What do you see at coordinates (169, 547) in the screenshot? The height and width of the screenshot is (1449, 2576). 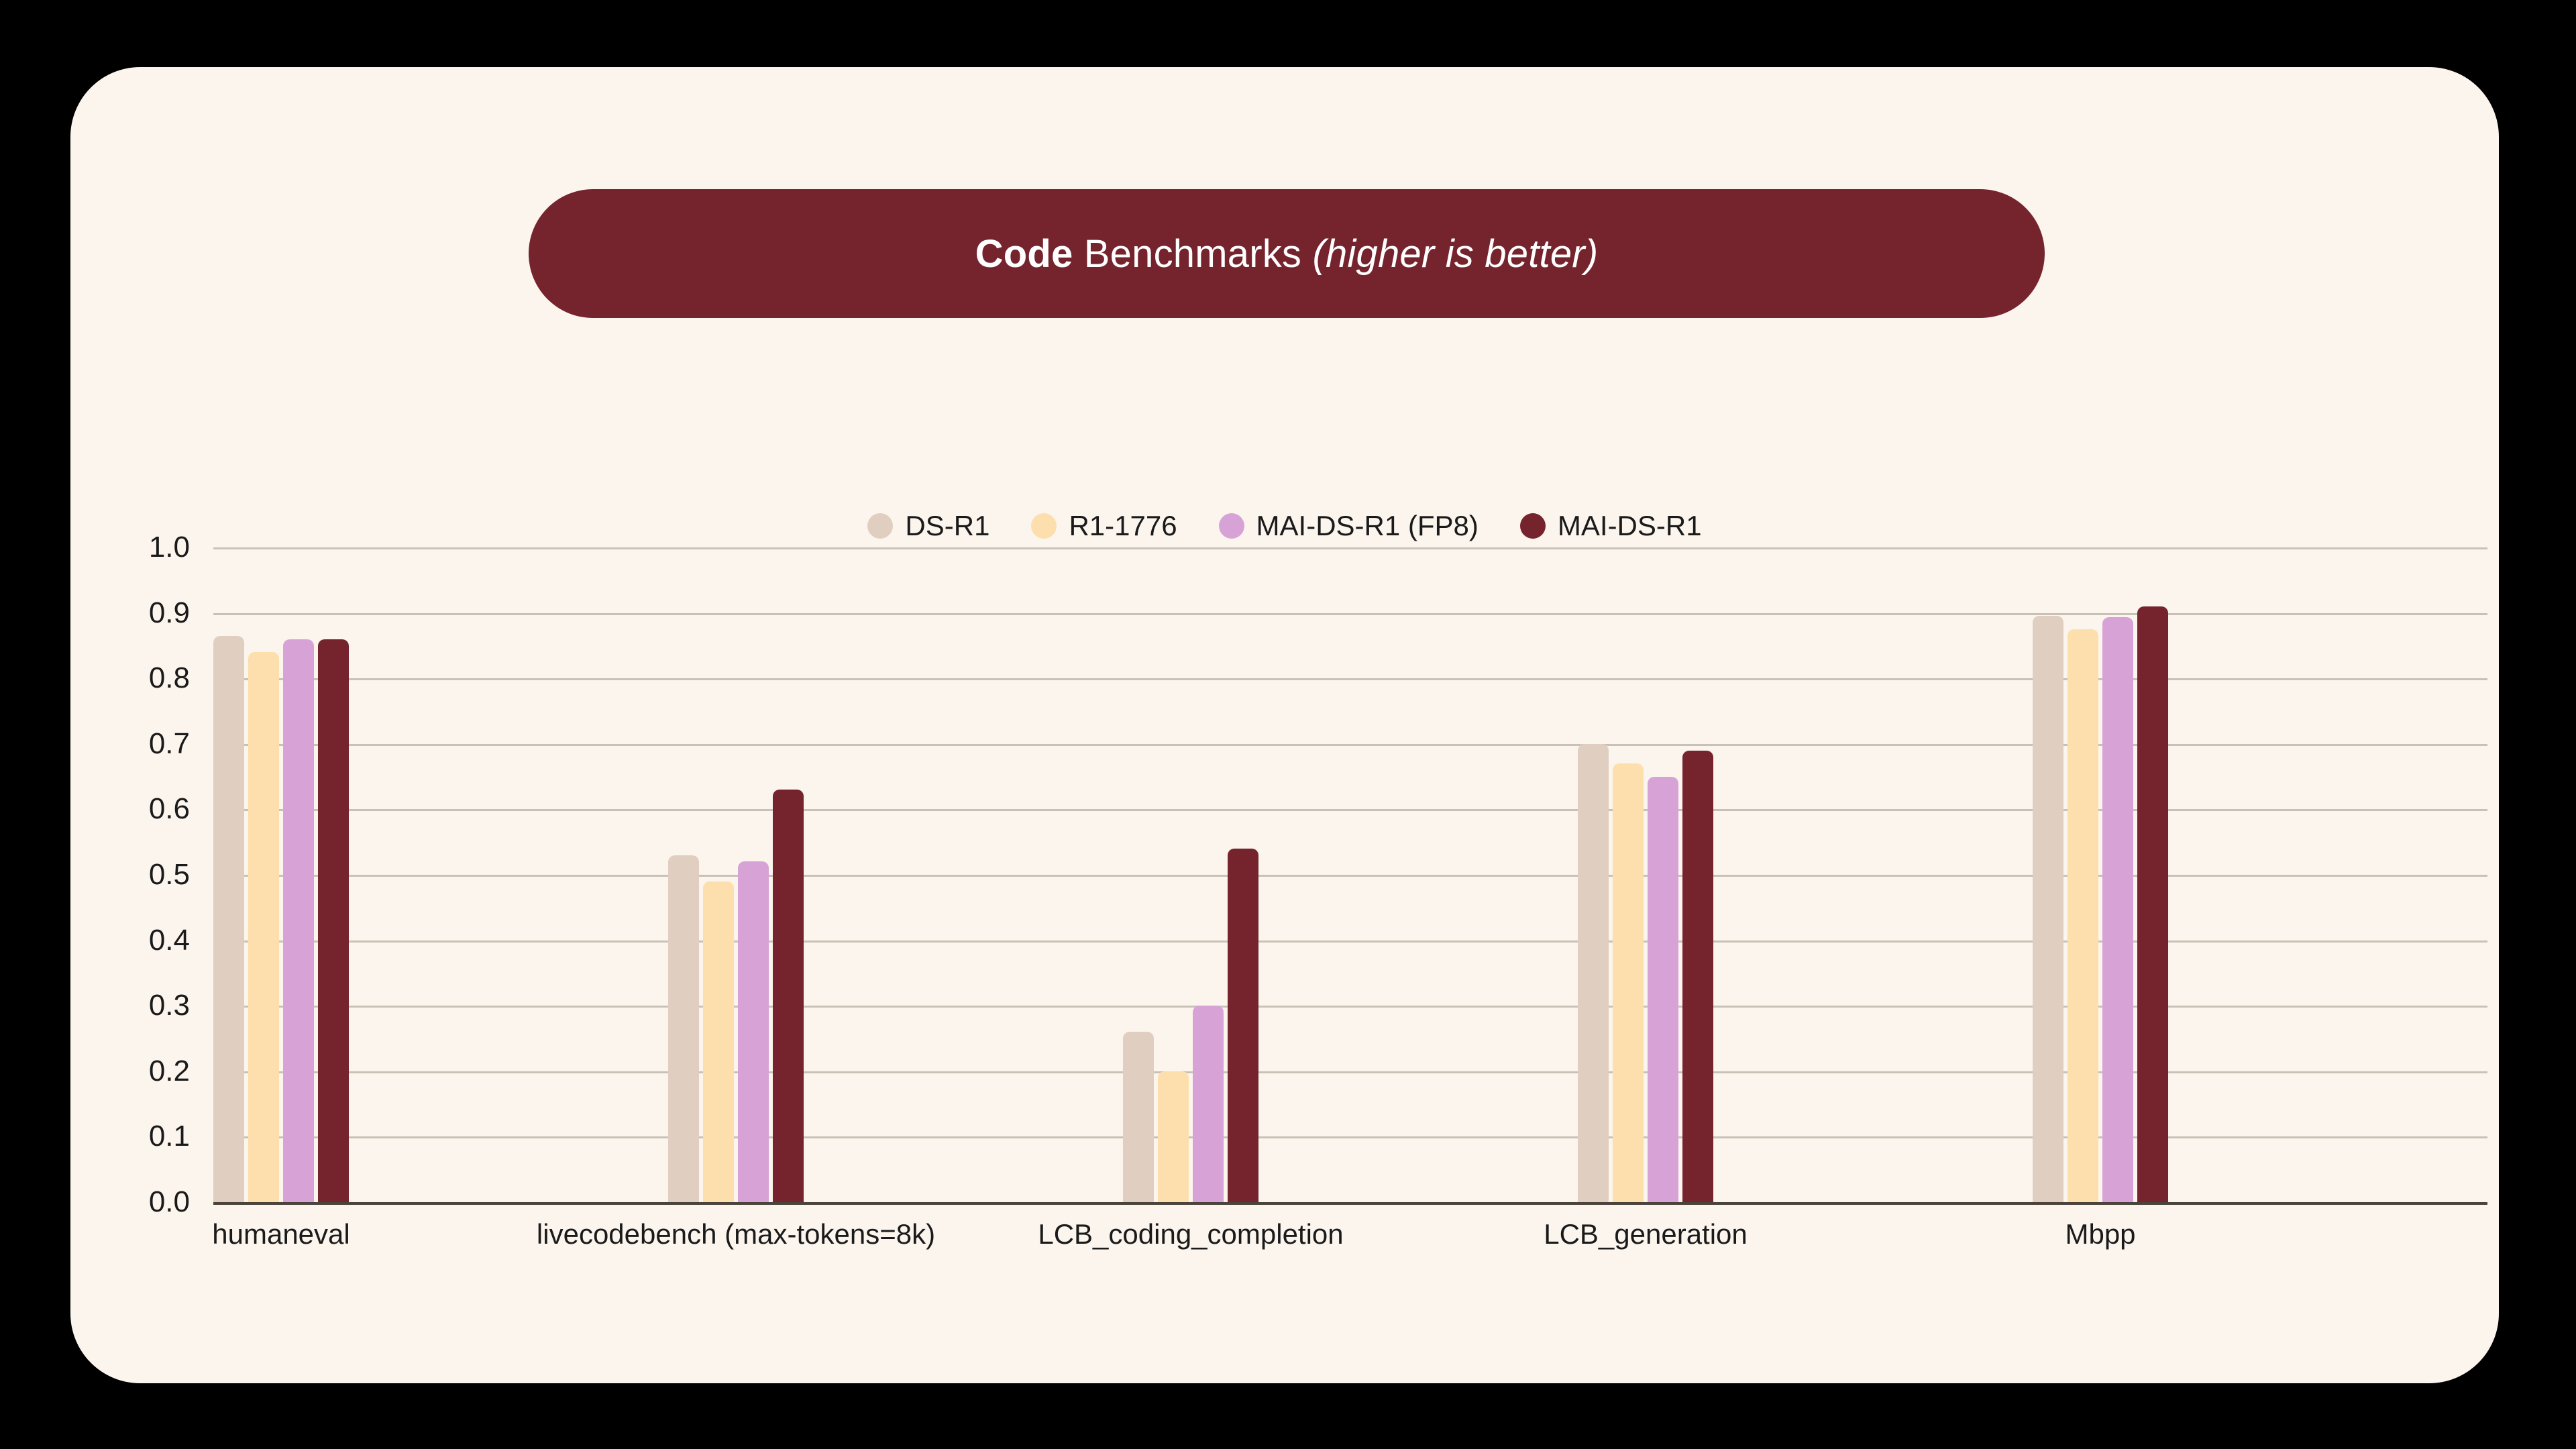 I see `y-axis-tick-label: 1.0` at bounding box center [169, 547].